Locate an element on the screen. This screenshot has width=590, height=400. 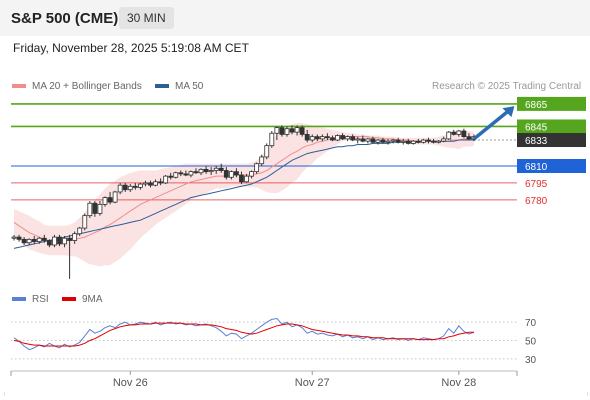
credit-text: Research © 2025 Trading Central is located at coordinates (507, 86).